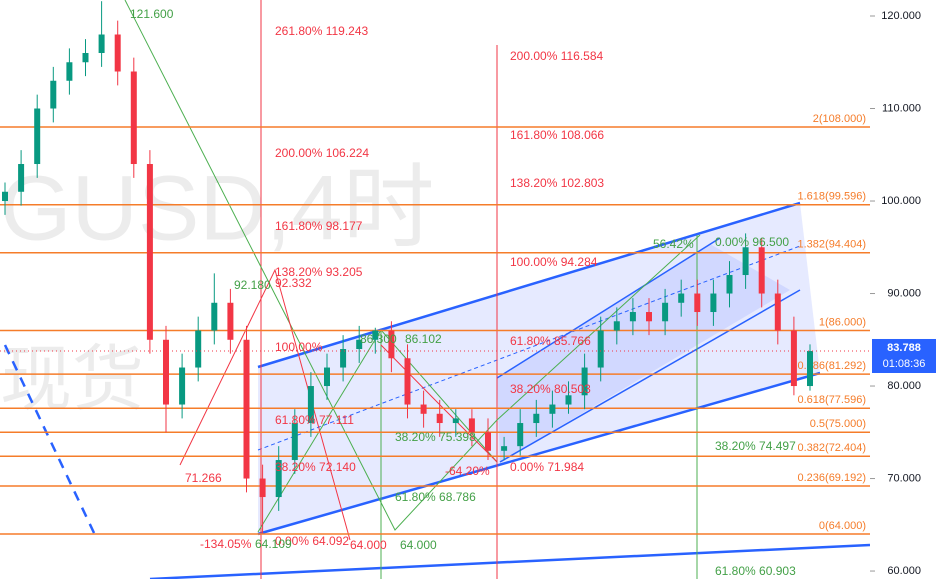  What do you see at coordinates (554, 262) in the screenshot?
I see `fib-annotation: 100.00% 94.284` at bounding box center [554, 262].